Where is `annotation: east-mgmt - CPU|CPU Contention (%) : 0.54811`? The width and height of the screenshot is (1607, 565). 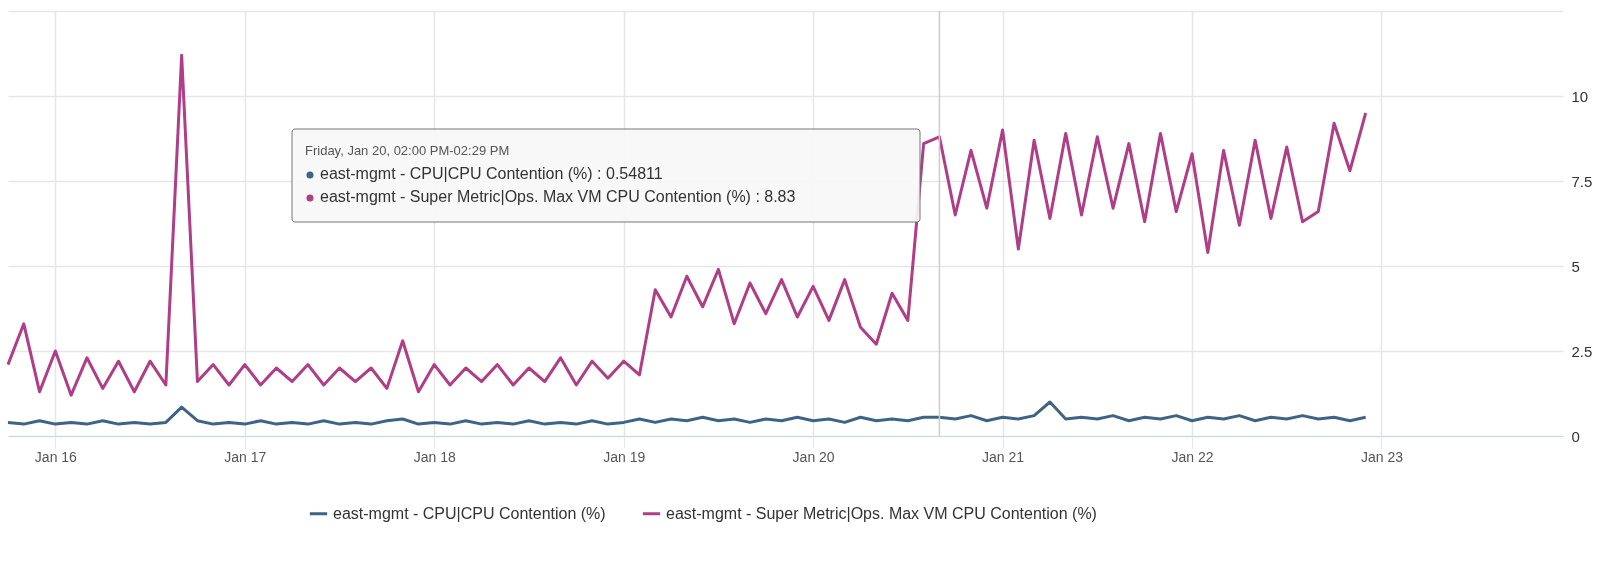
annotation: east-mgmt - CPU|CPU Contention (%) : 0.54811 is located at coordinates (491, 173).